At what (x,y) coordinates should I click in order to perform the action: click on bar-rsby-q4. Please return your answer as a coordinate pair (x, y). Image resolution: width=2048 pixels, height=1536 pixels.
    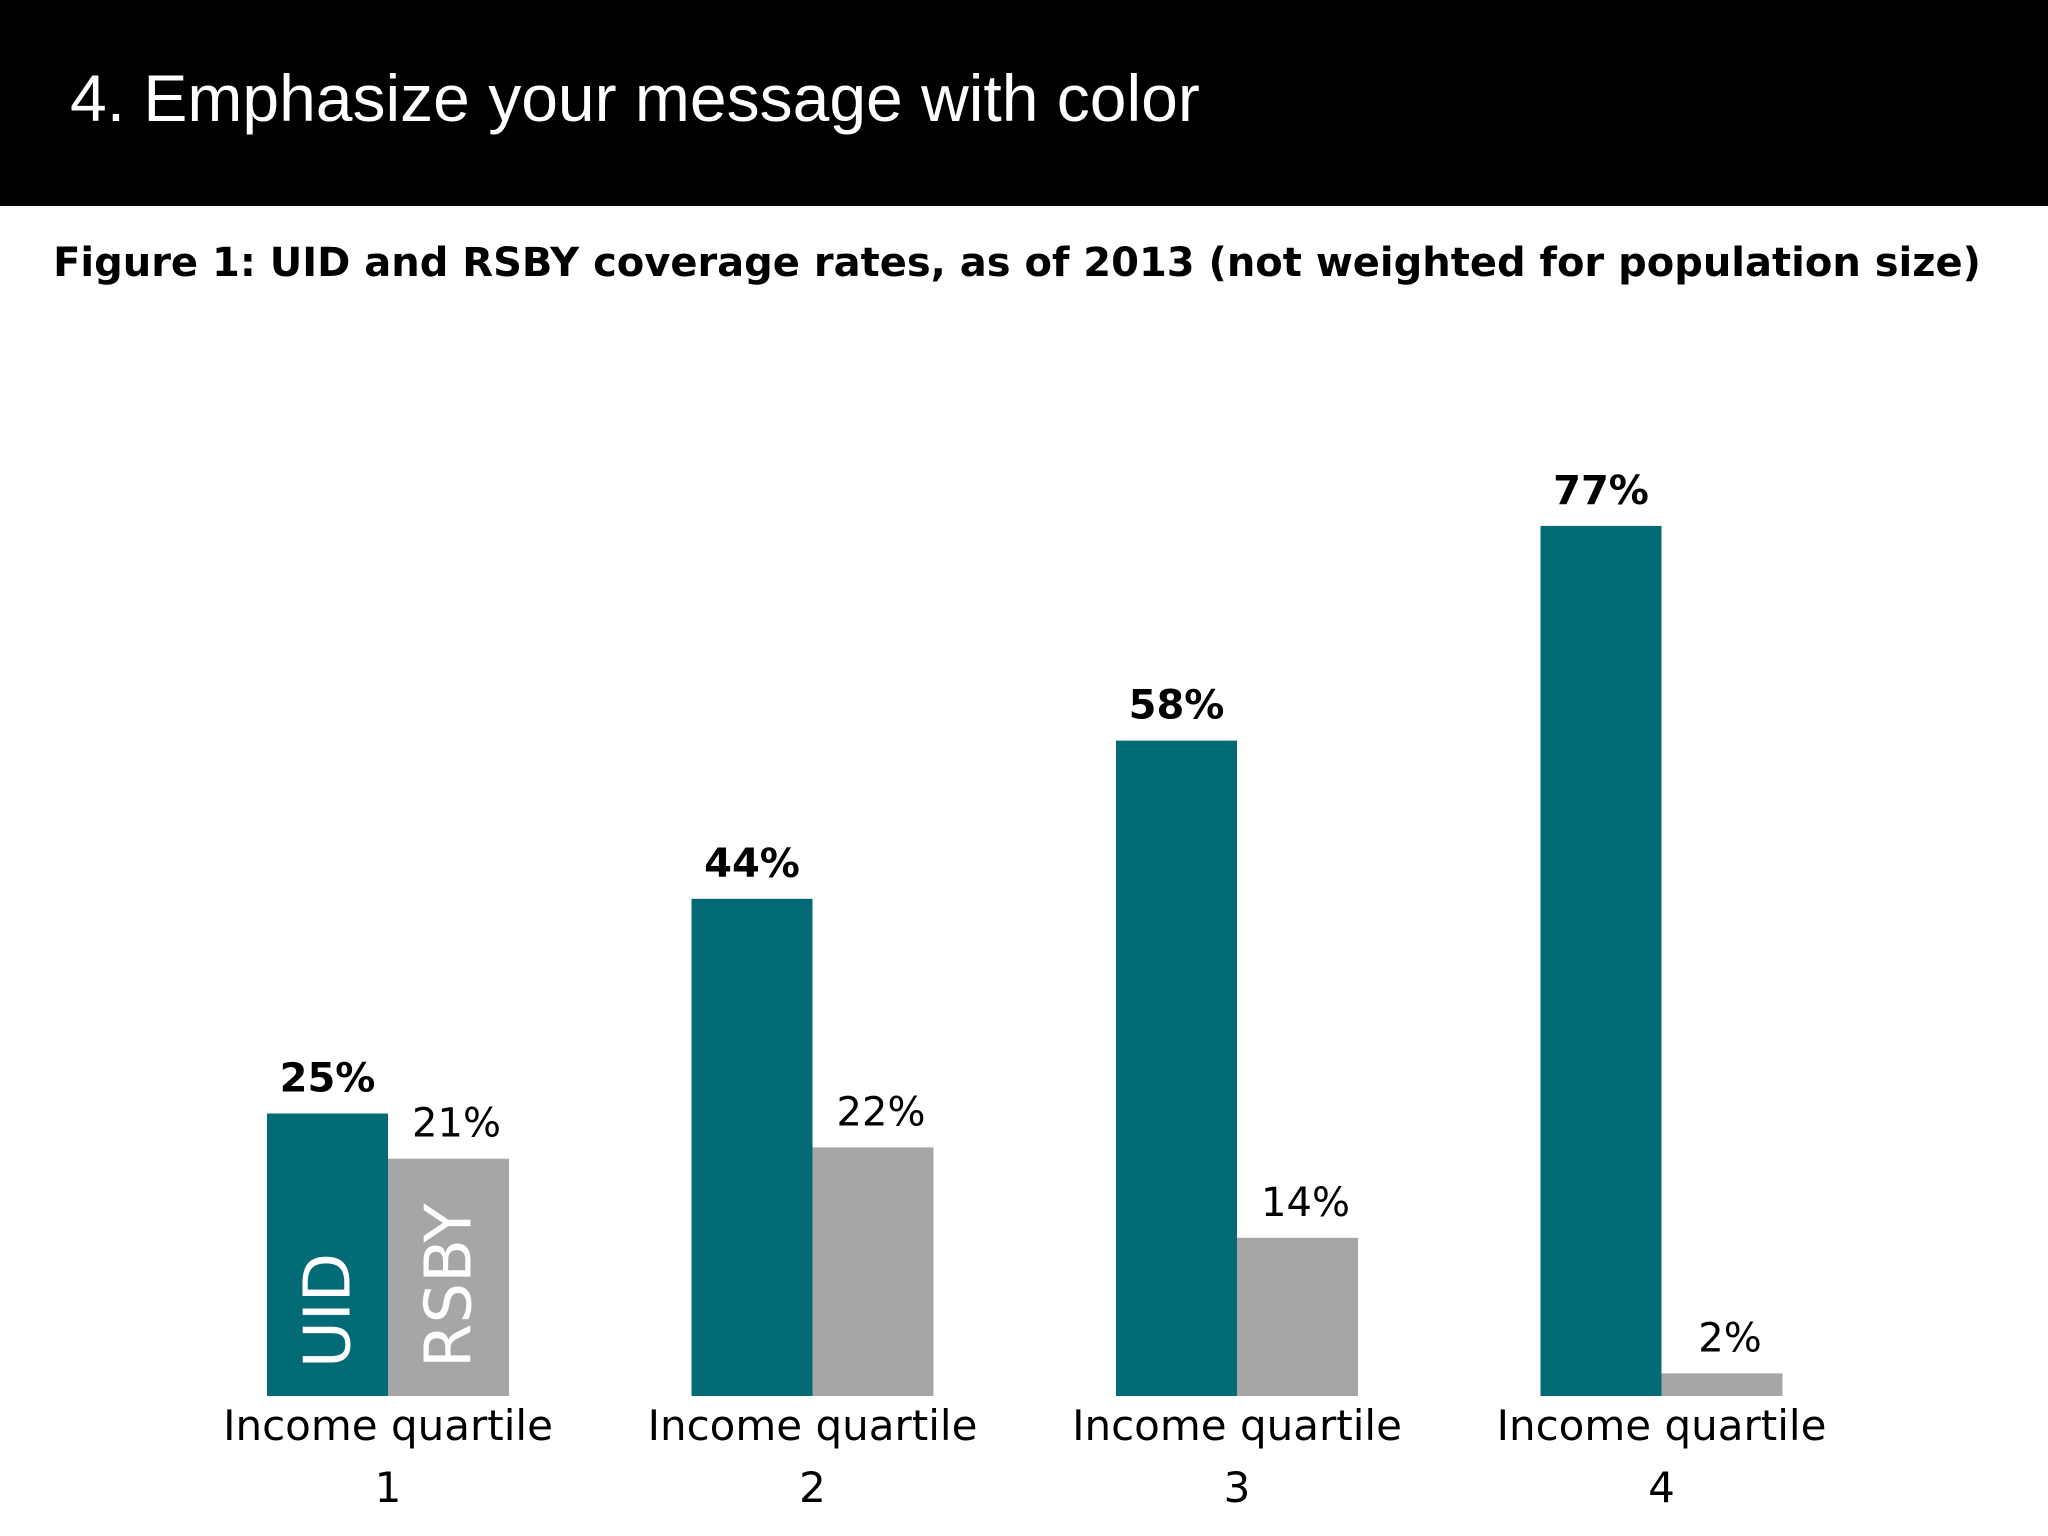
    Looking at the image, I should click on (1722, 1384).